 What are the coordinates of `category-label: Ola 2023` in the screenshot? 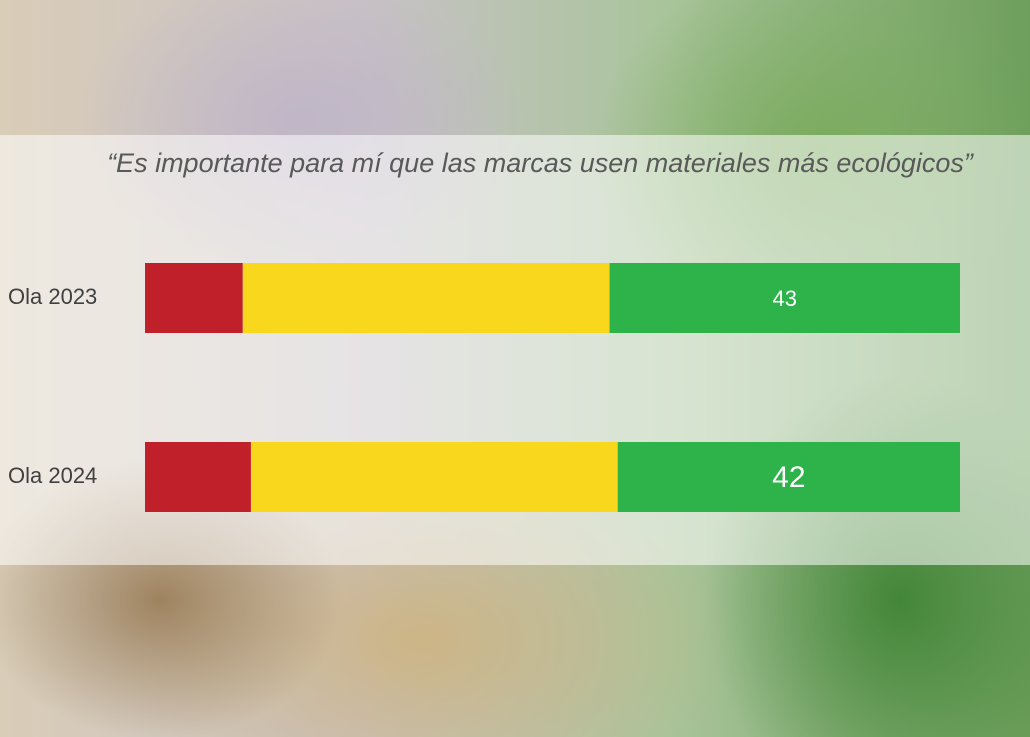 It's located at (52, 296).